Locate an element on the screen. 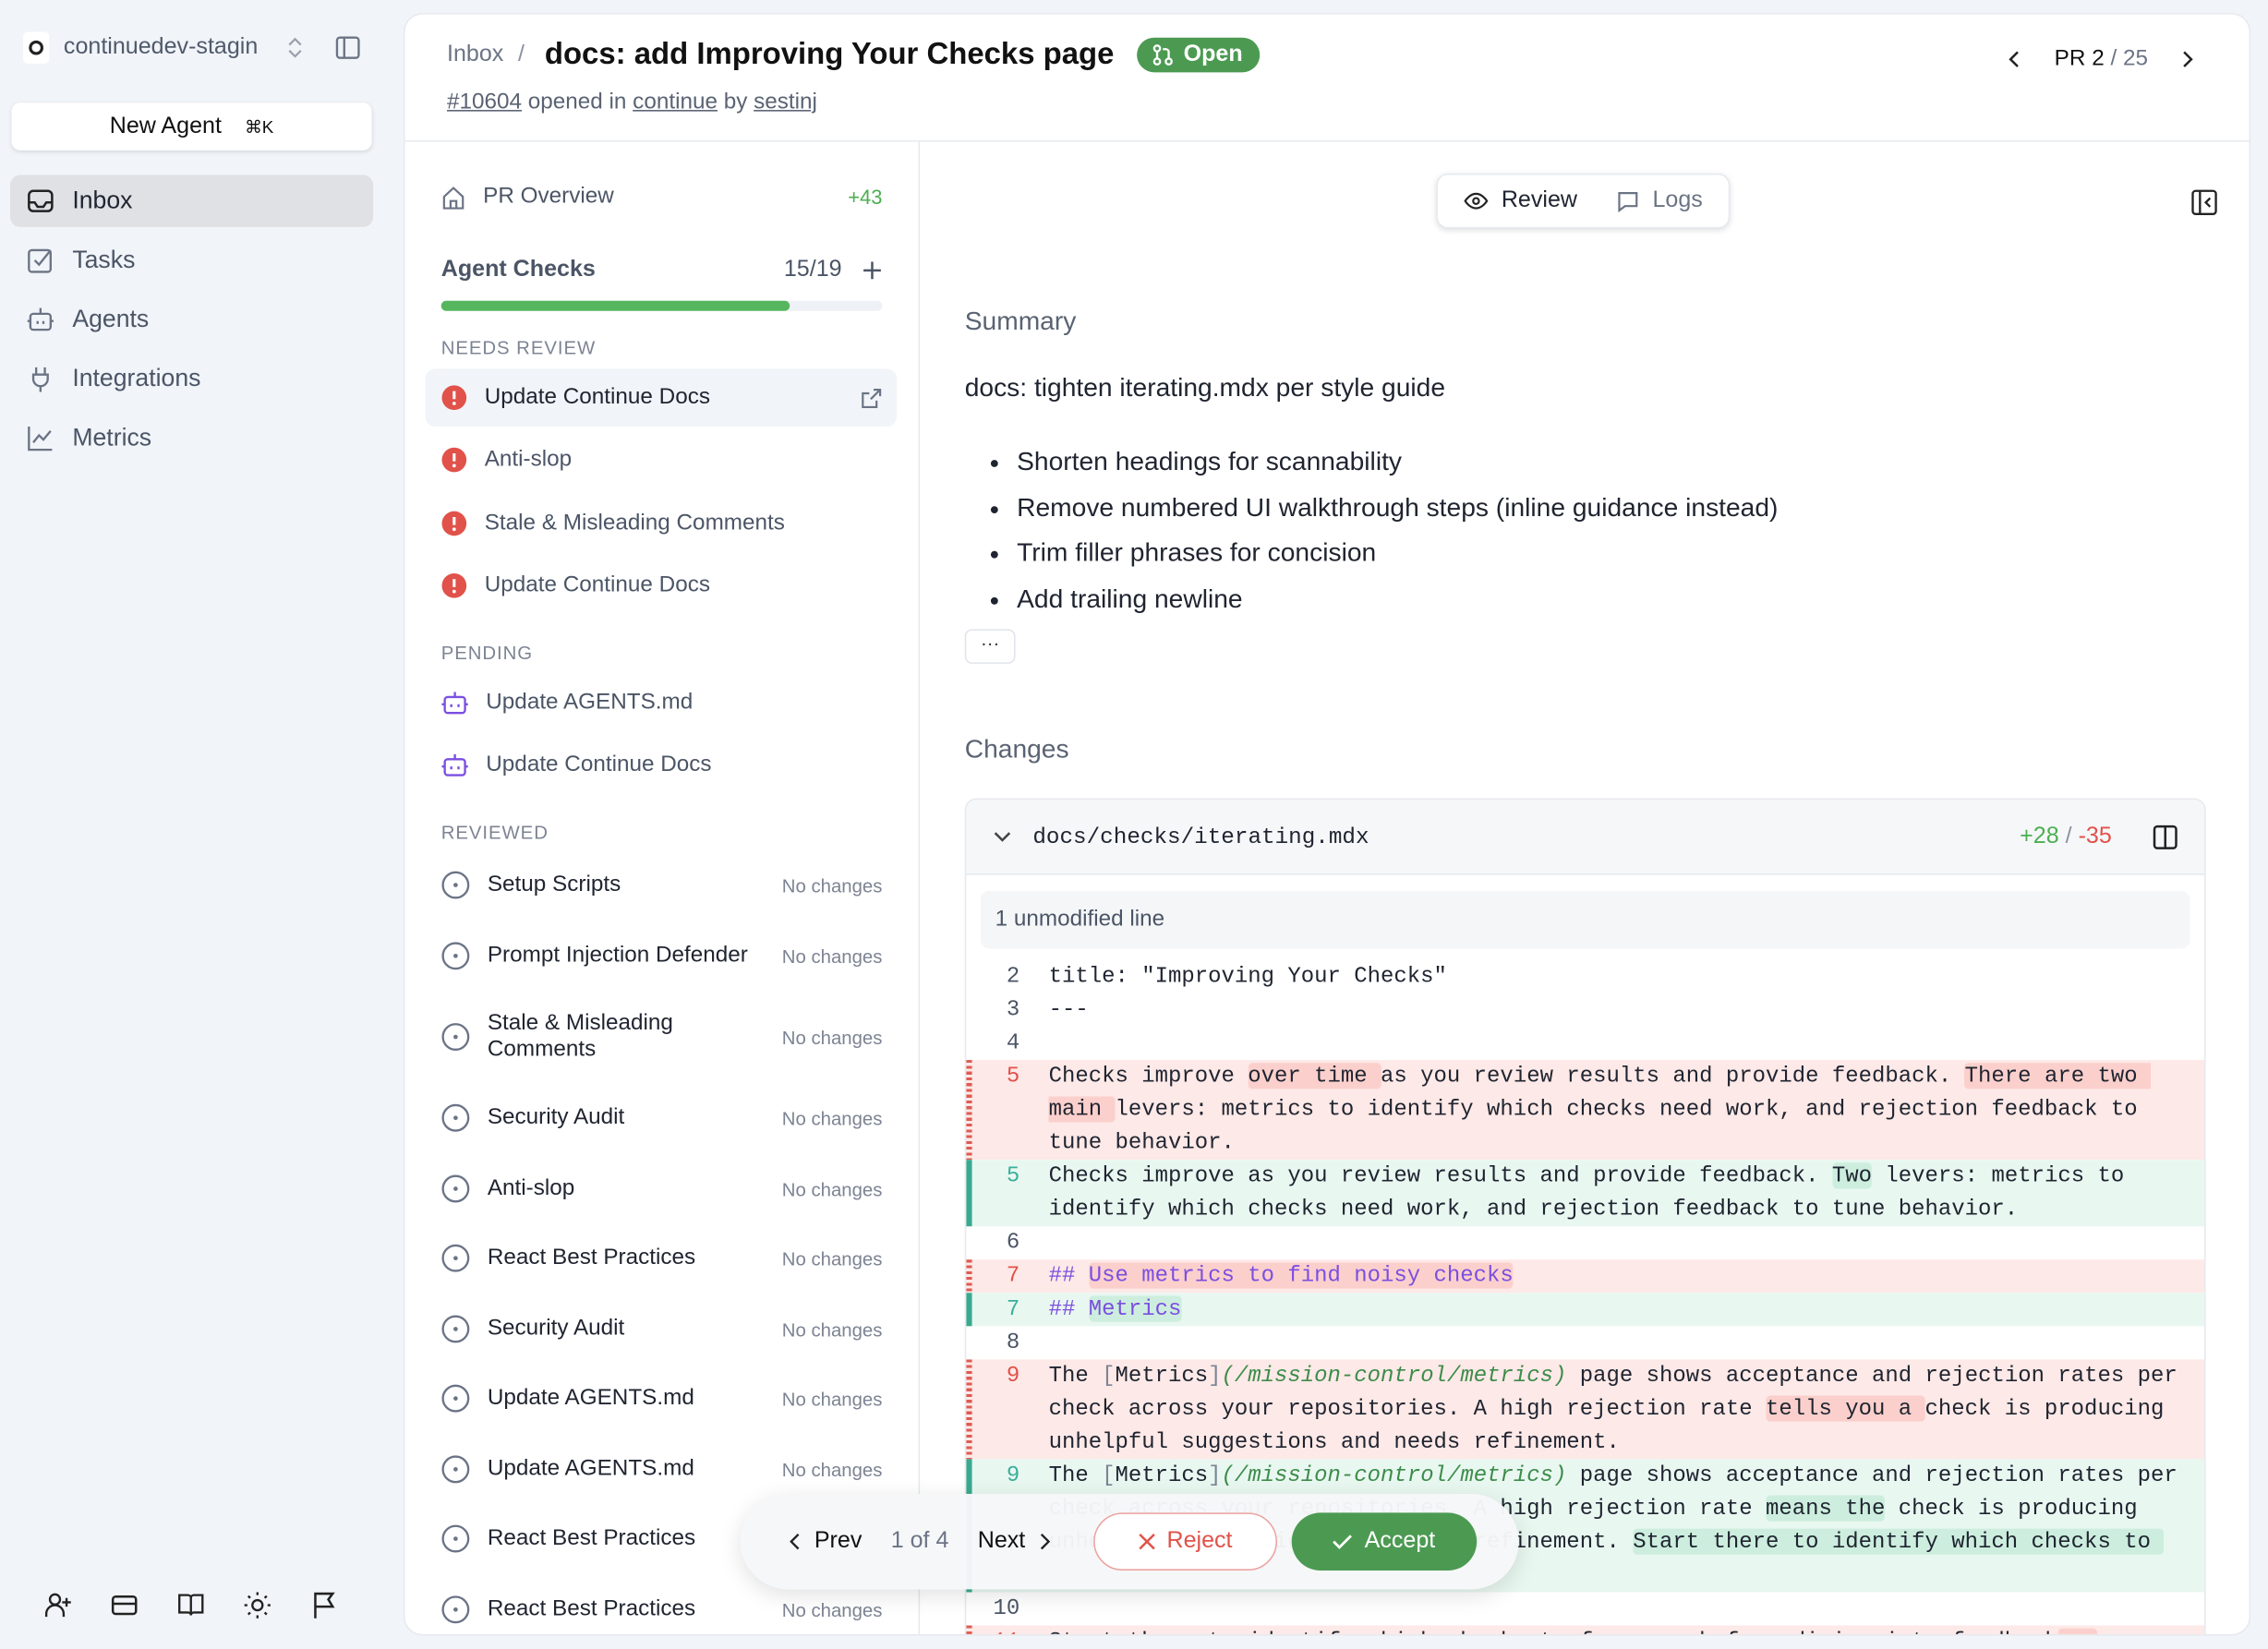 Image resolution: width=2268 pixels, height=1649 pixels. error-icon is located at coordinates (454, 585).